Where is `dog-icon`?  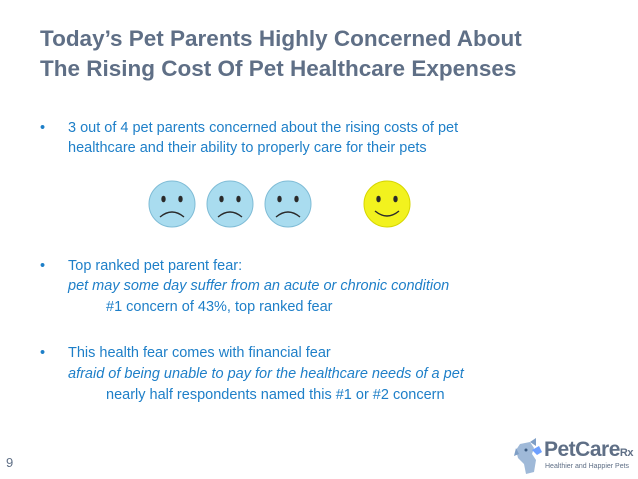 dog-icon is located at coordinates (528, 456).